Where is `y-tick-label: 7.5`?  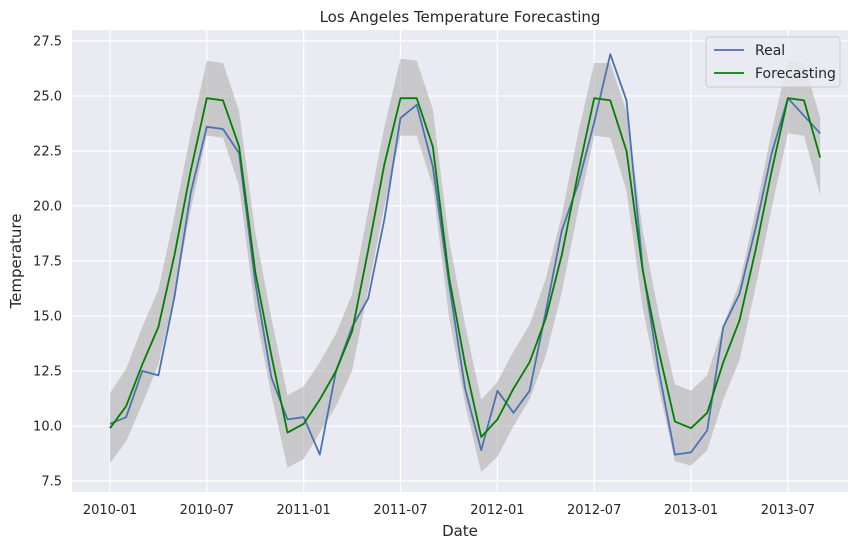 y-tick-label: 7.5 is located at coordinates (51, 482).